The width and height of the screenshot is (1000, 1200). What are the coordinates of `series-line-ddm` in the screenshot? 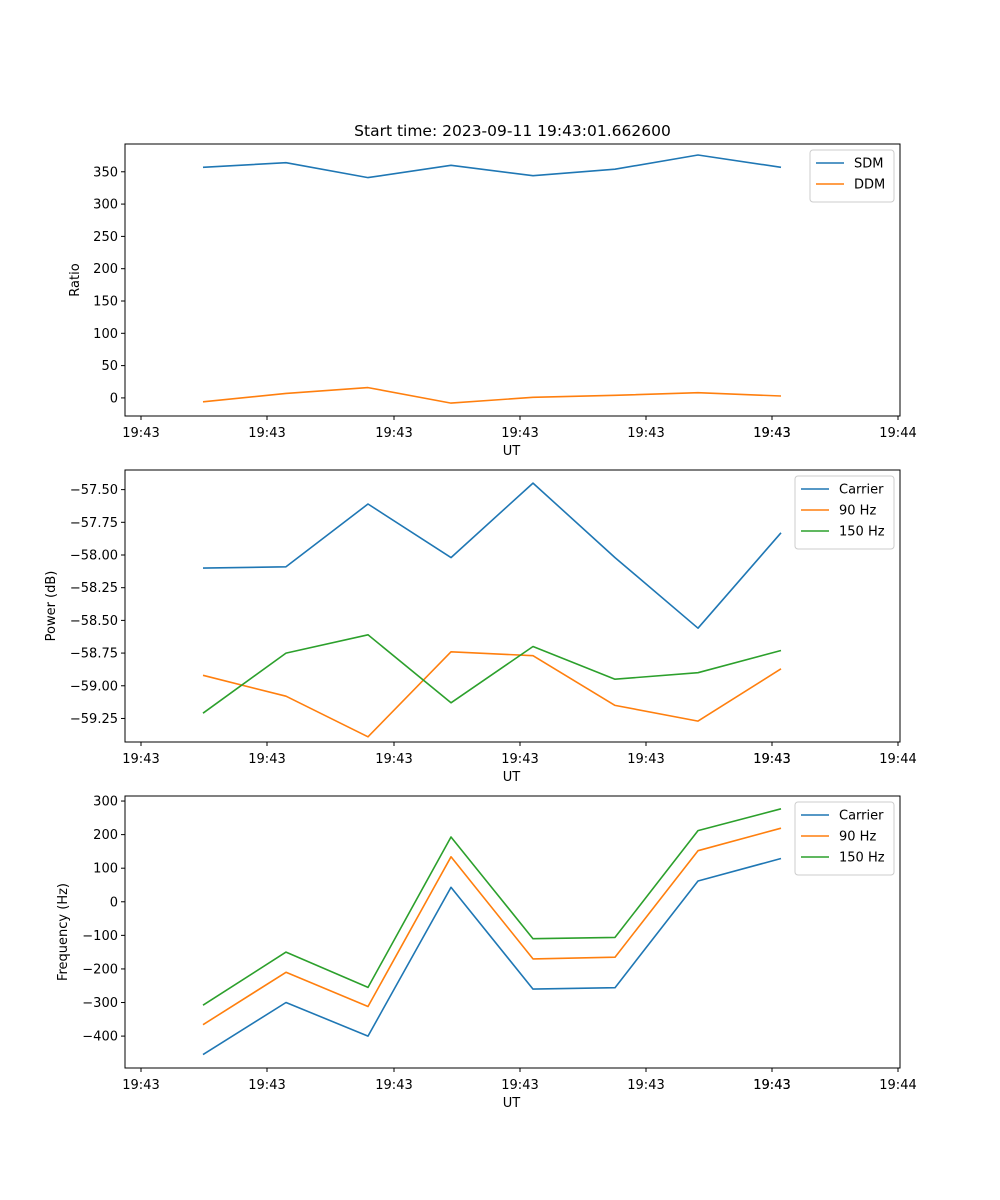 It's located at (492, 395).